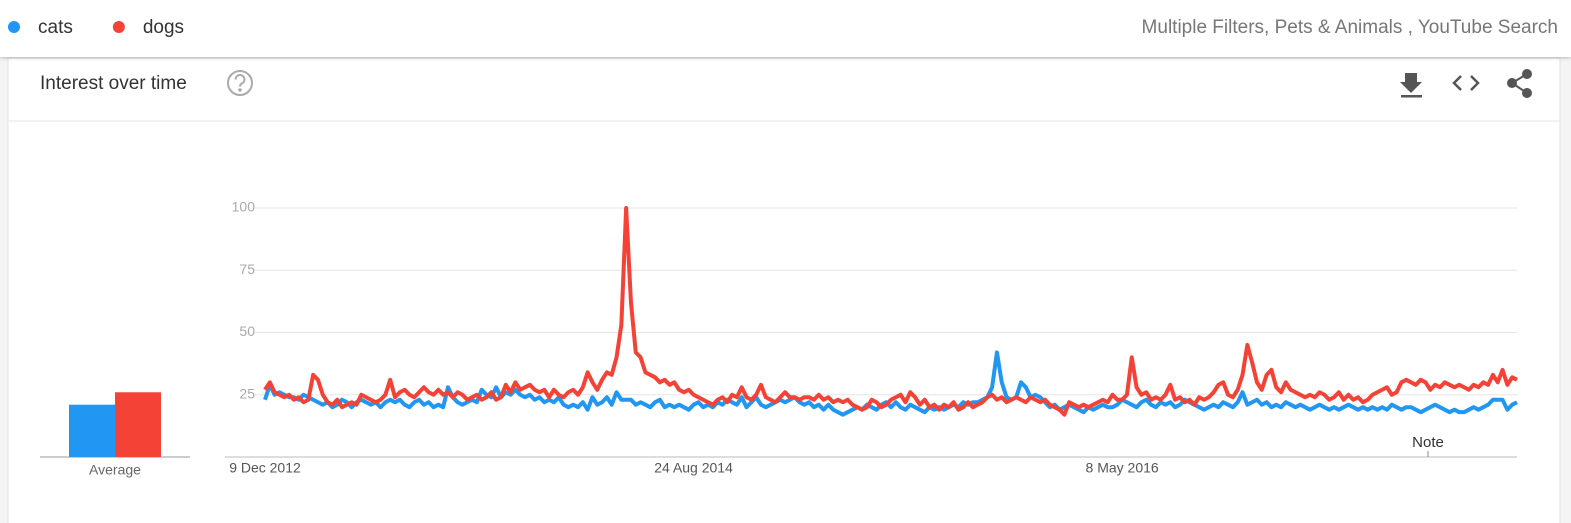 This screenshot has width=1571, height=523. What do you see at coordinates (247, 393) in the screenshot?
I see `y-tick-label: 25` at bounding box center [247, 393].